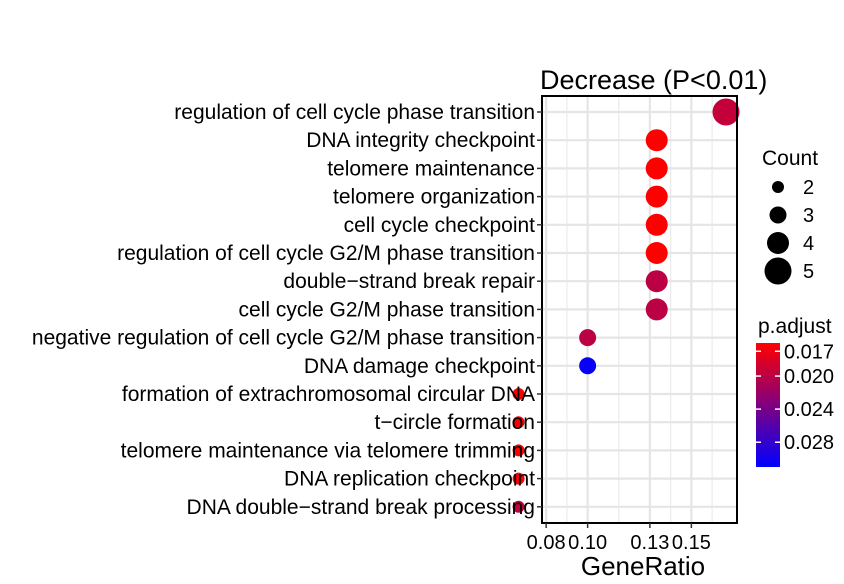  What do you see at coordinates (790, 158) in the screenshot?
I see `size-legend-title: Count` at bounding box center [790, 158].